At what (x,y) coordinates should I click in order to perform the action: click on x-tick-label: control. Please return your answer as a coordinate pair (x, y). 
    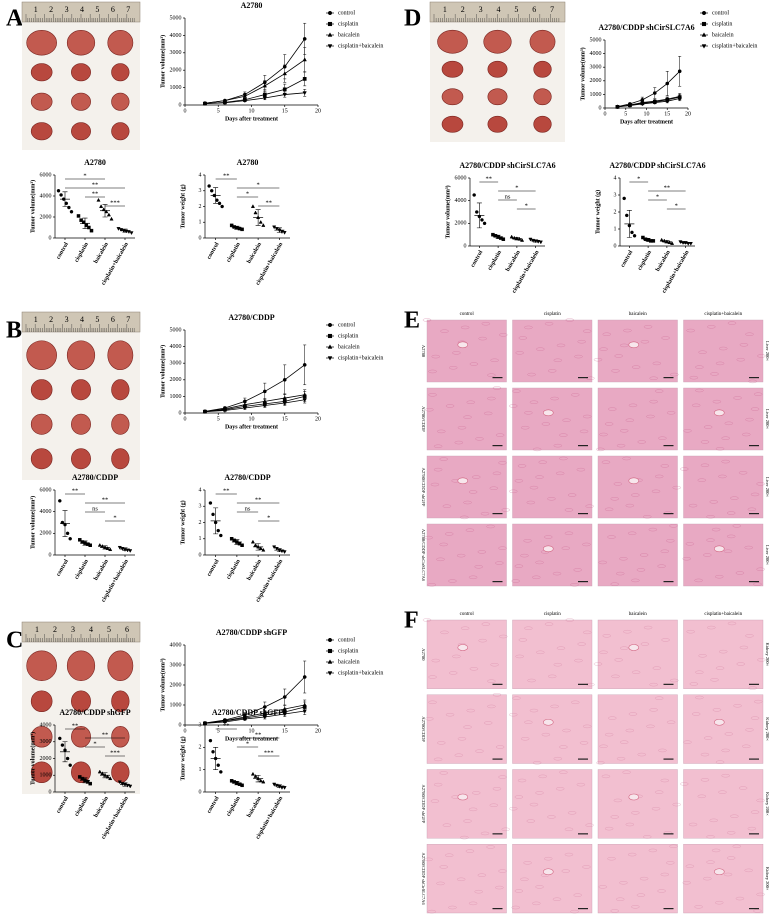
    Looking at the image, I should click on (63, 567).